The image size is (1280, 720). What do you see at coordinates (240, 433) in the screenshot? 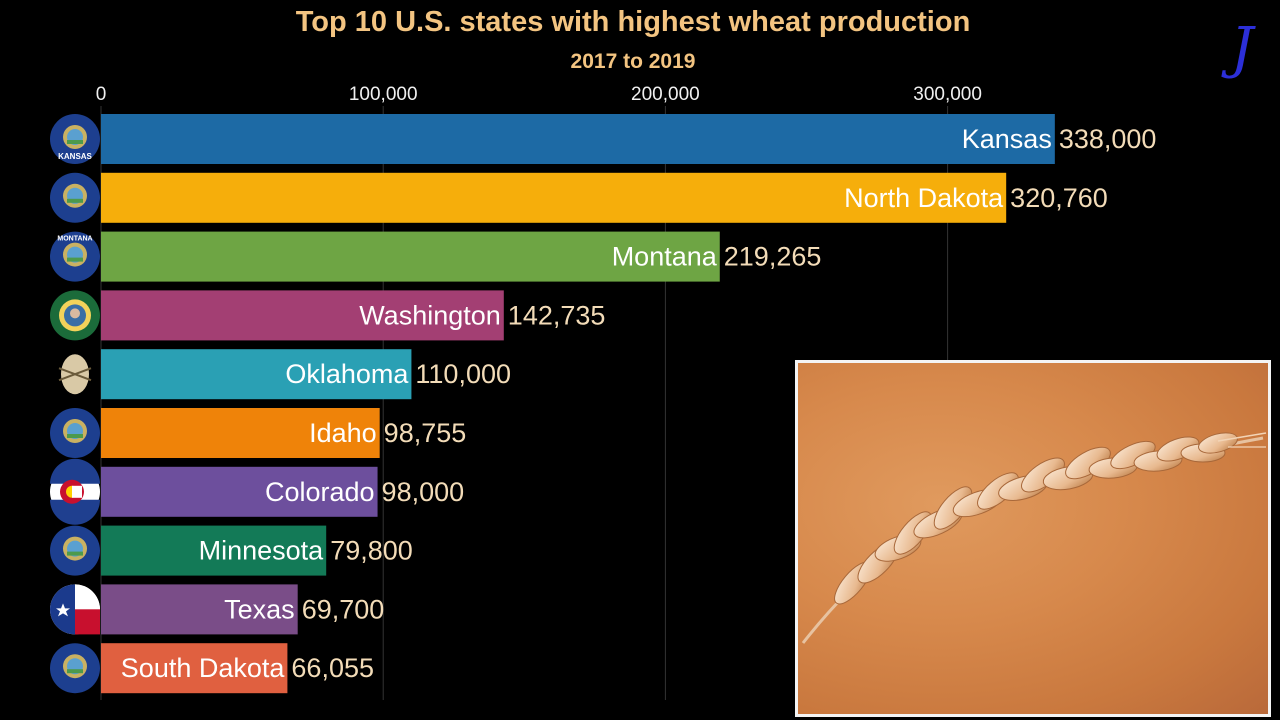
I see `bar-idaho` at bounding box center [240, 433].